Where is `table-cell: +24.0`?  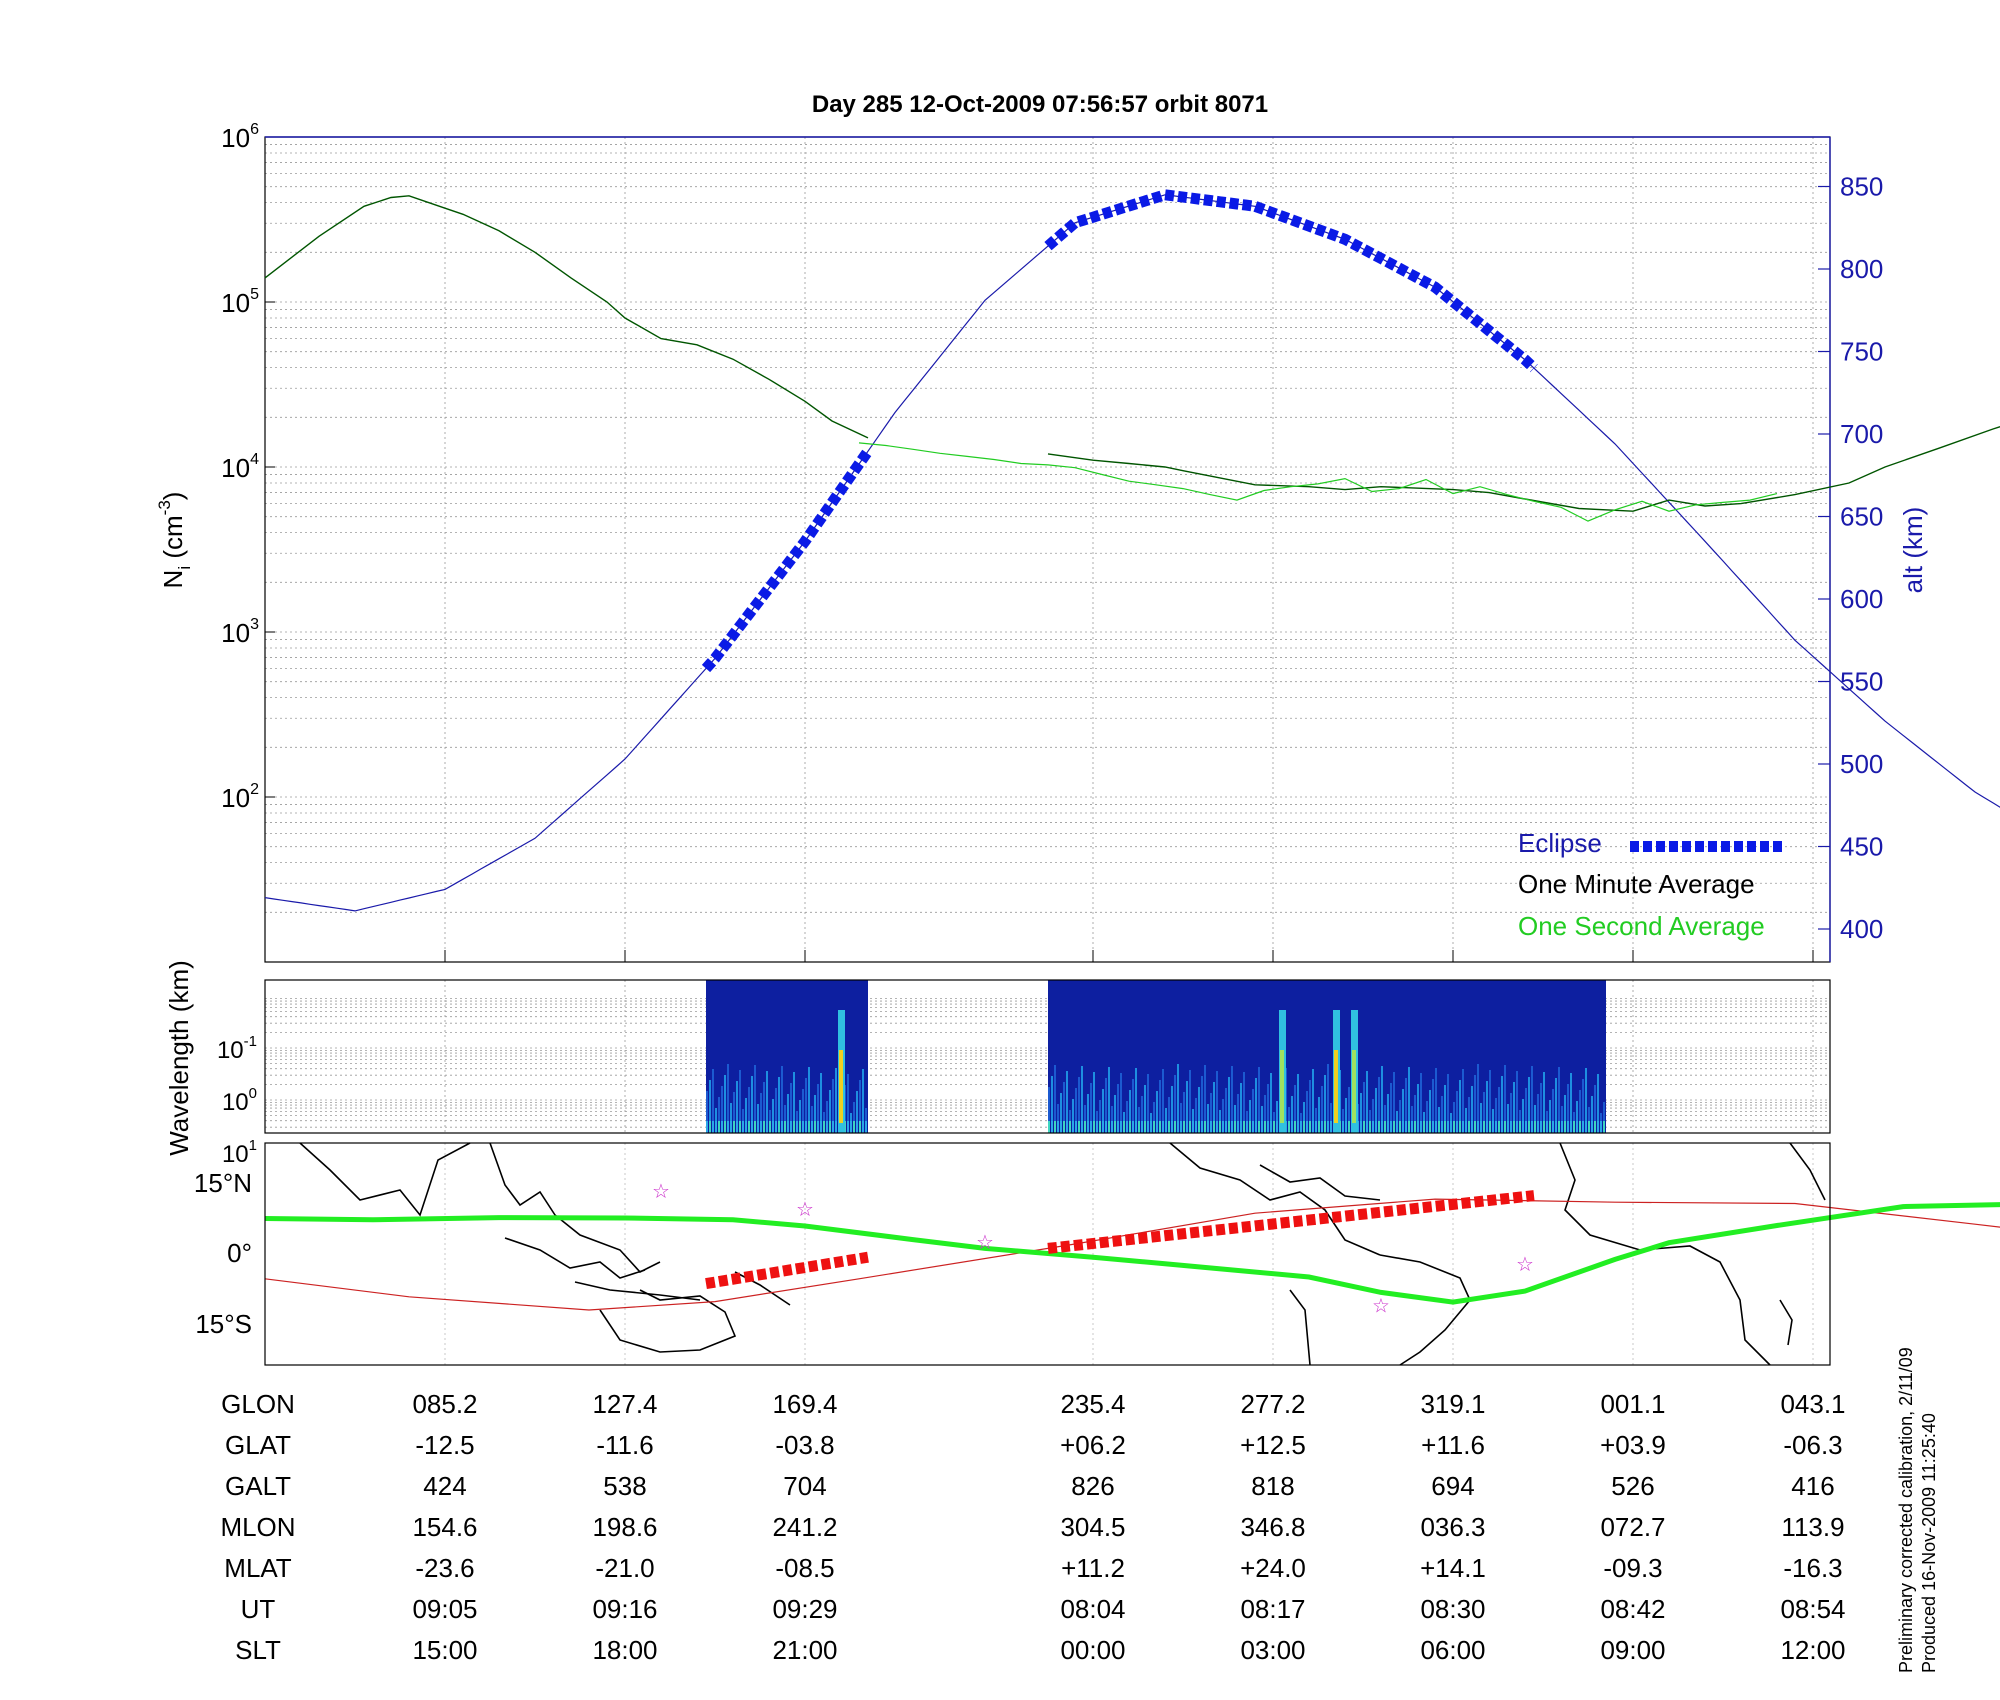
table-cell: +24.0 is located at coordinates (1273, 1568).